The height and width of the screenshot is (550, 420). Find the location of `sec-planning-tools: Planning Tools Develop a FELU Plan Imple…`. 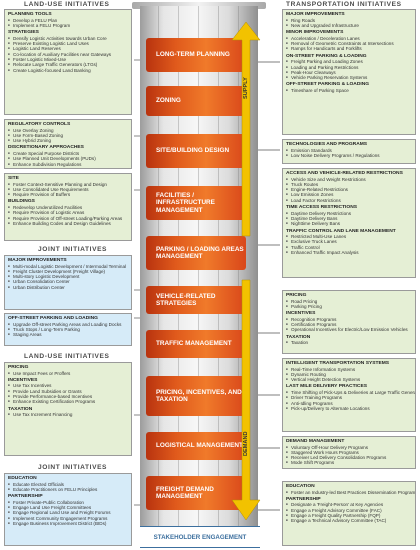

sec-planning-tools: Planning Tools Develop a FELU Plan Imple… is located at coordinates (68, 20).